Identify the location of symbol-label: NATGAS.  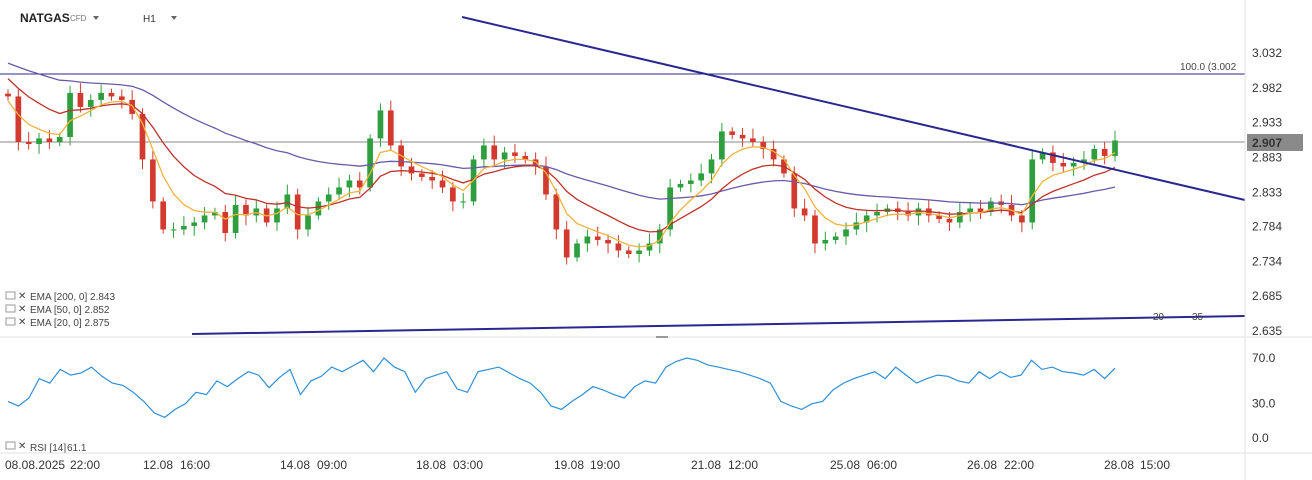
(45, 18).